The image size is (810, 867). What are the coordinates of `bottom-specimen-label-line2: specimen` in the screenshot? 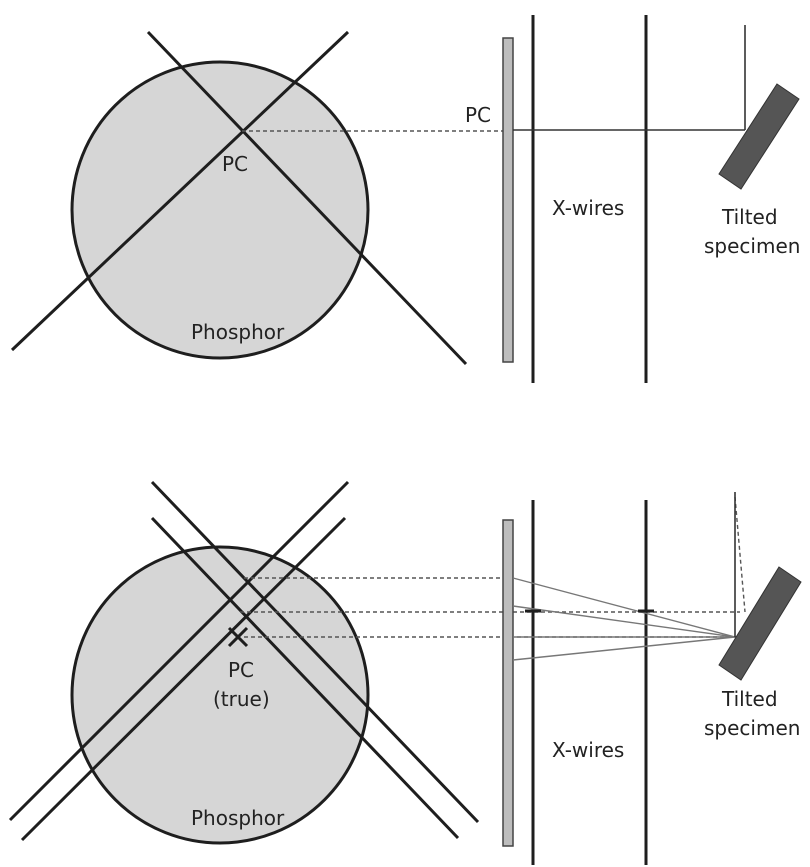 It's located at (752, 728).